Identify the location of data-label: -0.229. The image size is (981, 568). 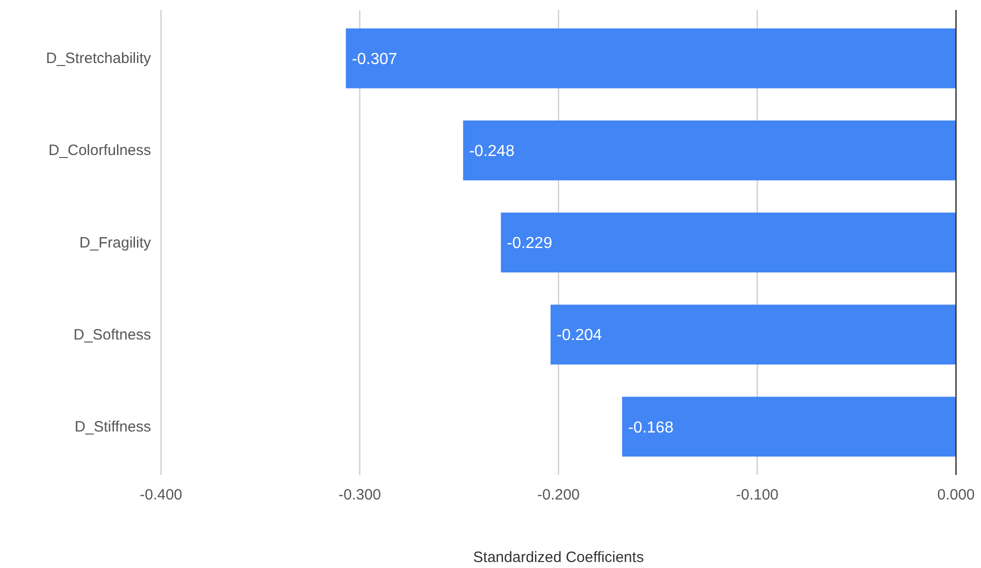
(529, 243).